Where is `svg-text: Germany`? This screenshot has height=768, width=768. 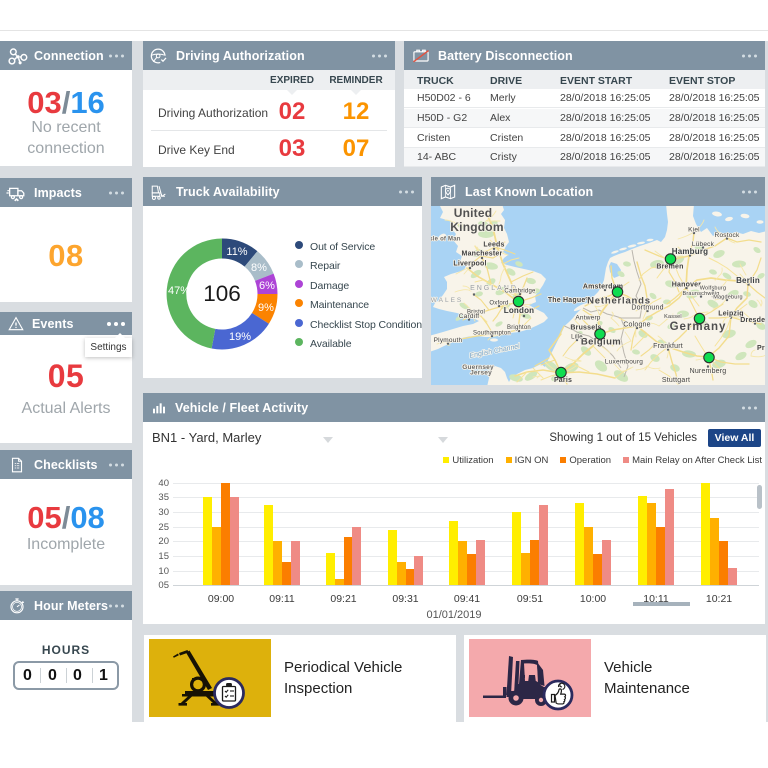
svg-text: Germany is located at coordinates (698, 327).